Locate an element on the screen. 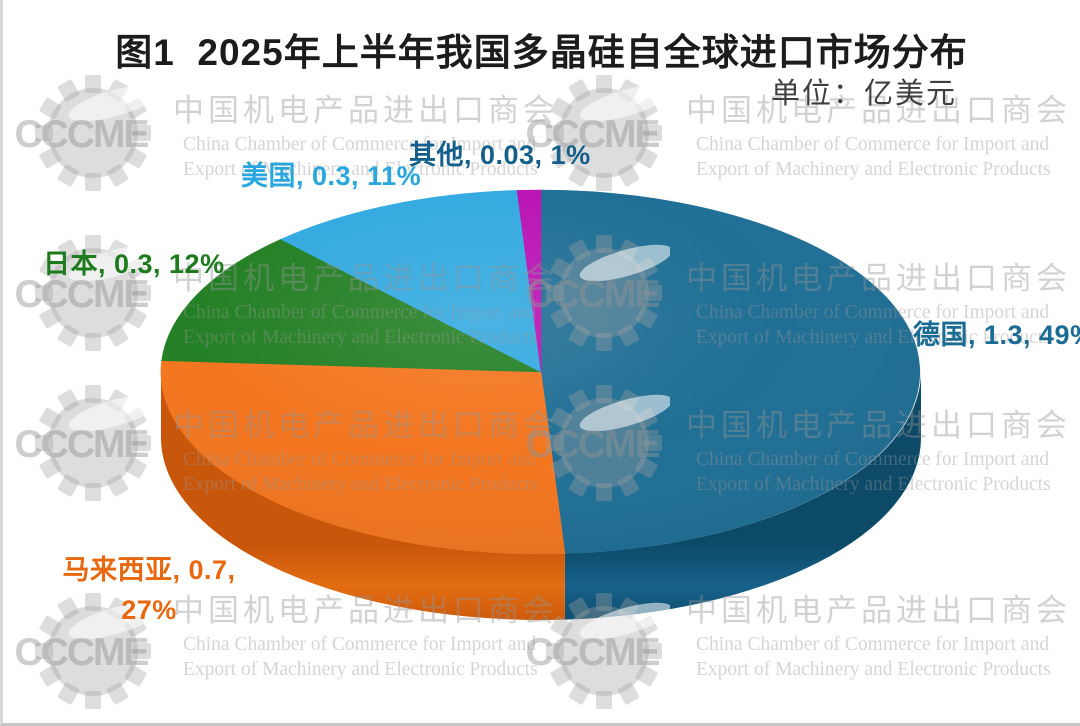 The height and width of the screenshot is (726, 1080). slice-label-2: 日本, 0.3, 12% is located at coordinates (134, 264).